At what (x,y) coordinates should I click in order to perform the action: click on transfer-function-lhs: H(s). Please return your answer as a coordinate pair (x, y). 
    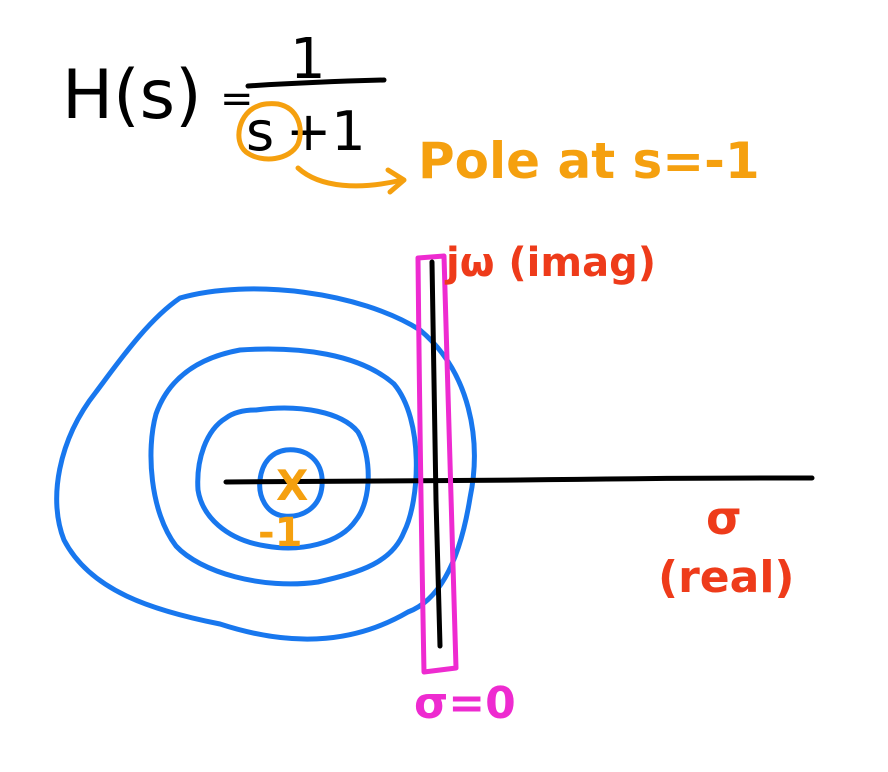
    Looking at the image, I should click on (132, 95).